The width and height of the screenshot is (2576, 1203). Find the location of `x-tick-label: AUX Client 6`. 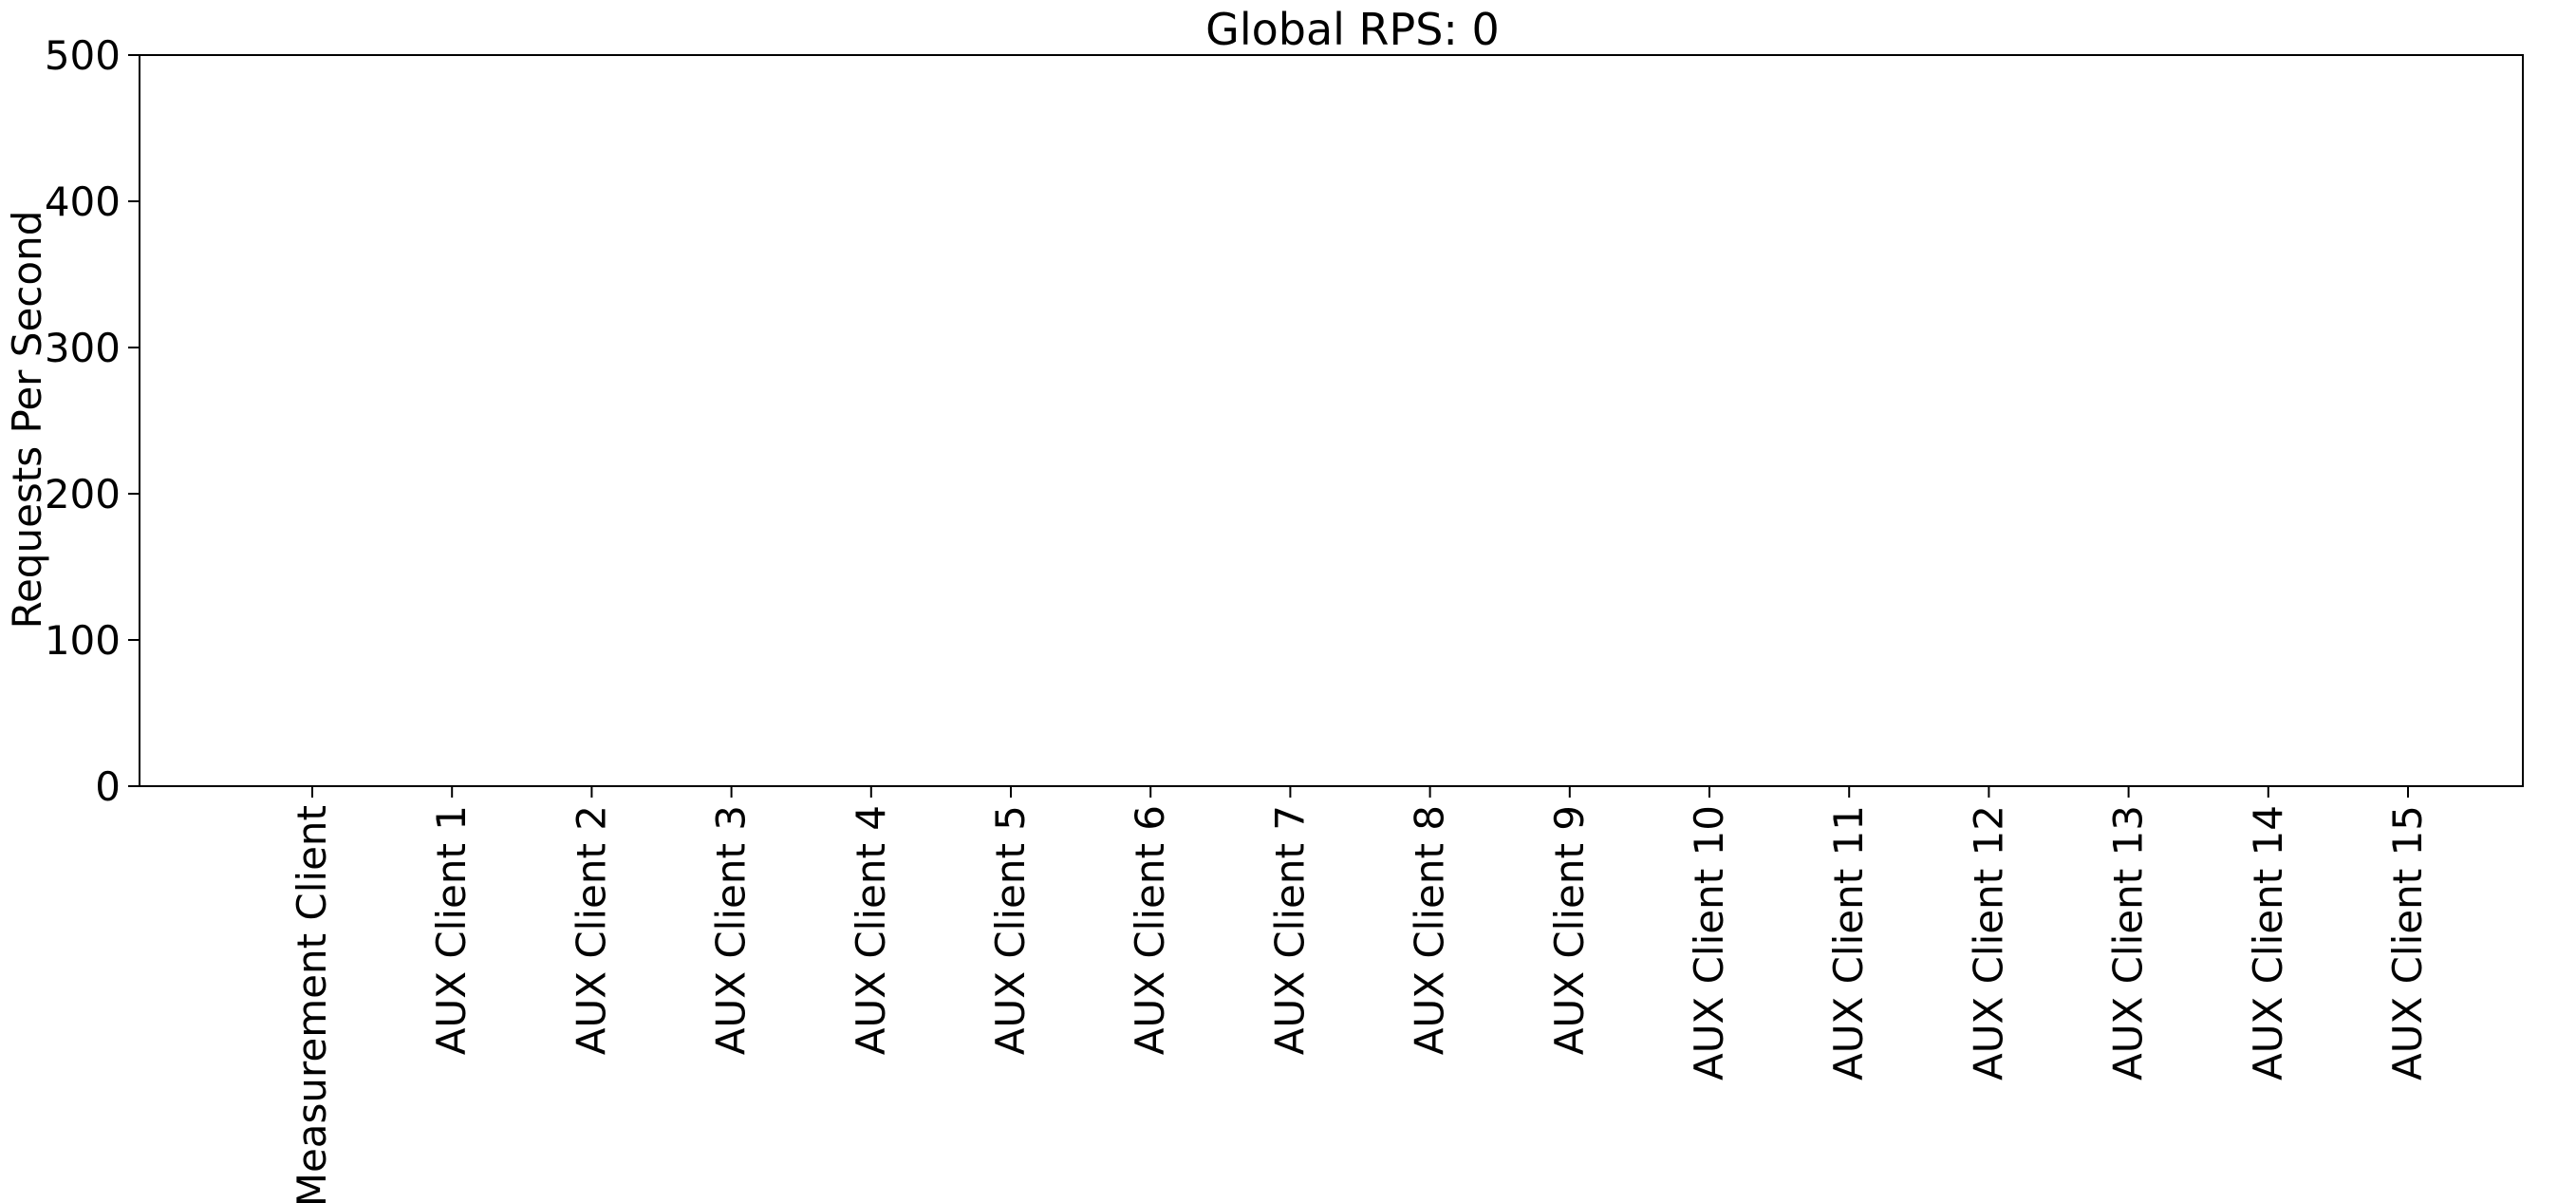

x-tick-label: AUX Client 6 is located at coordinates (1150, 930).